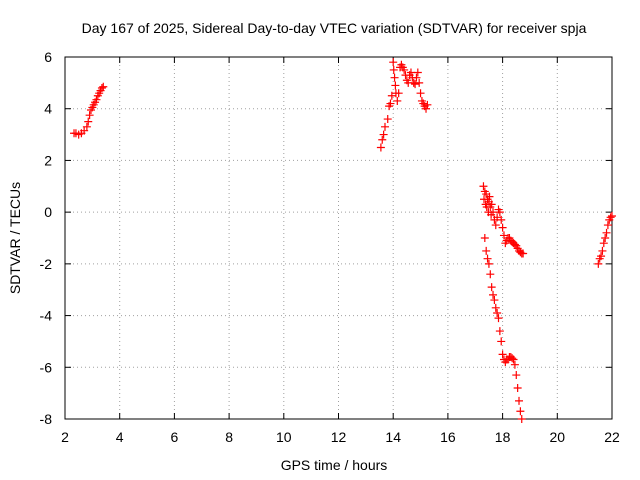 The image size is (640, 480). I want to click on x-tick-label: 10, so click(284, 437).